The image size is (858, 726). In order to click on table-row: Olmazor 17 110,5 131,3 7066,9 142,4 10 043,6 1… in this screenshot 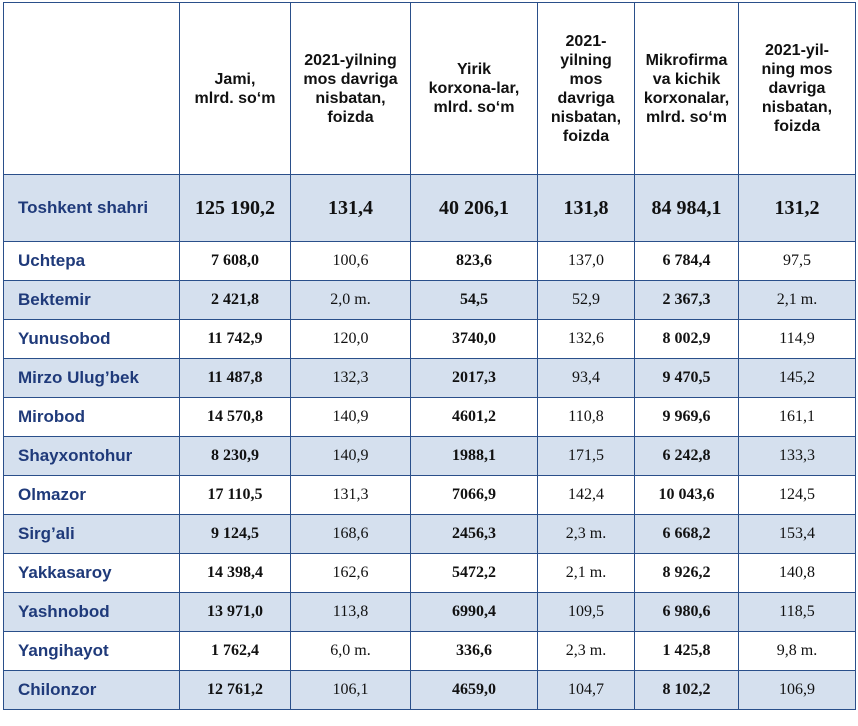, I will do `click(429, 495)`.